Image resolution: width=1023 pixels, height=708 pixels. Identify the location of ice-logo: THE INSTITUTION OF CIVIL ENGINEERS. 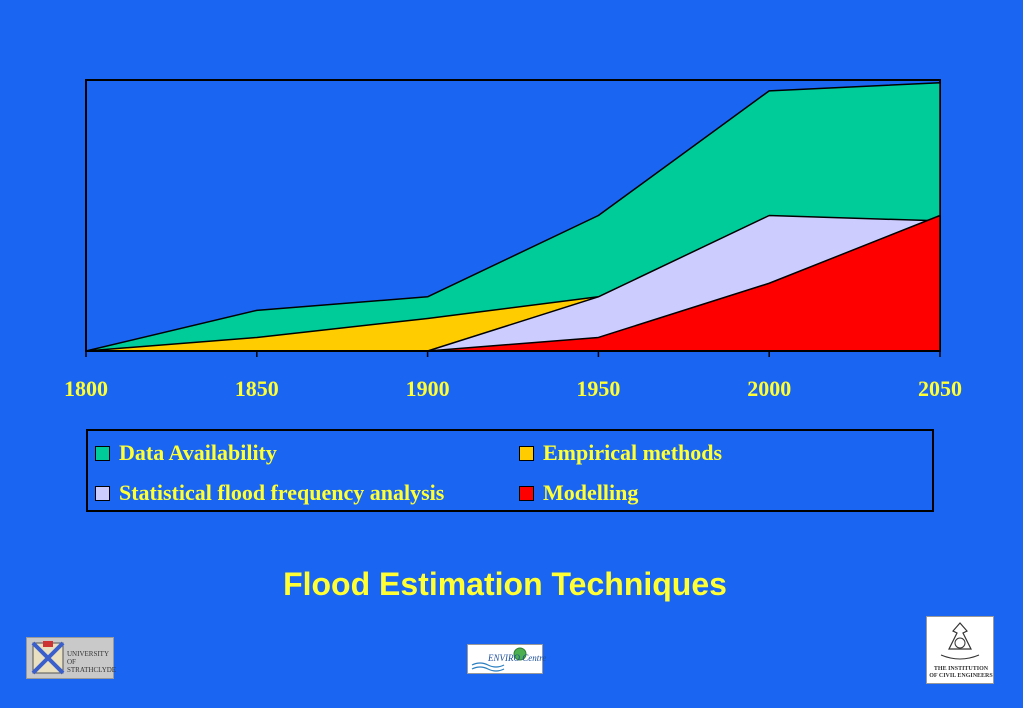
(960, 650).